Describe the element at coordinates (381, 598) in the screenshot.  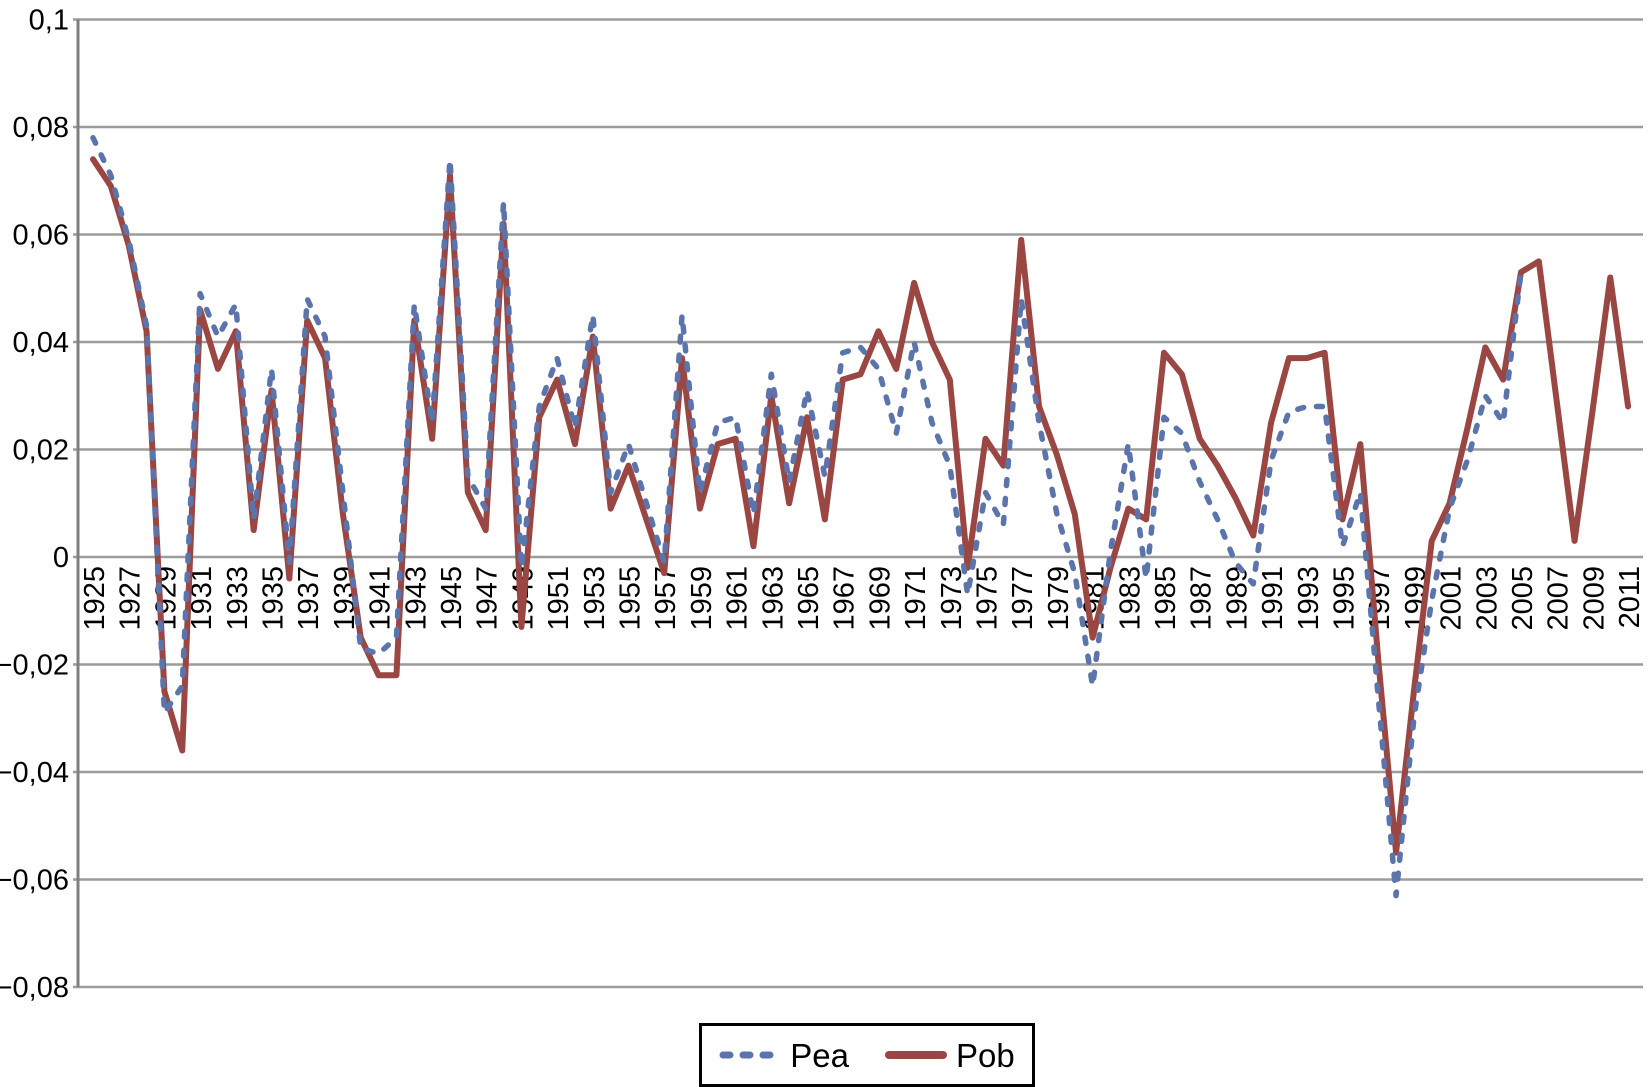
I see `x-axis-tick-label: 1941` at that location.